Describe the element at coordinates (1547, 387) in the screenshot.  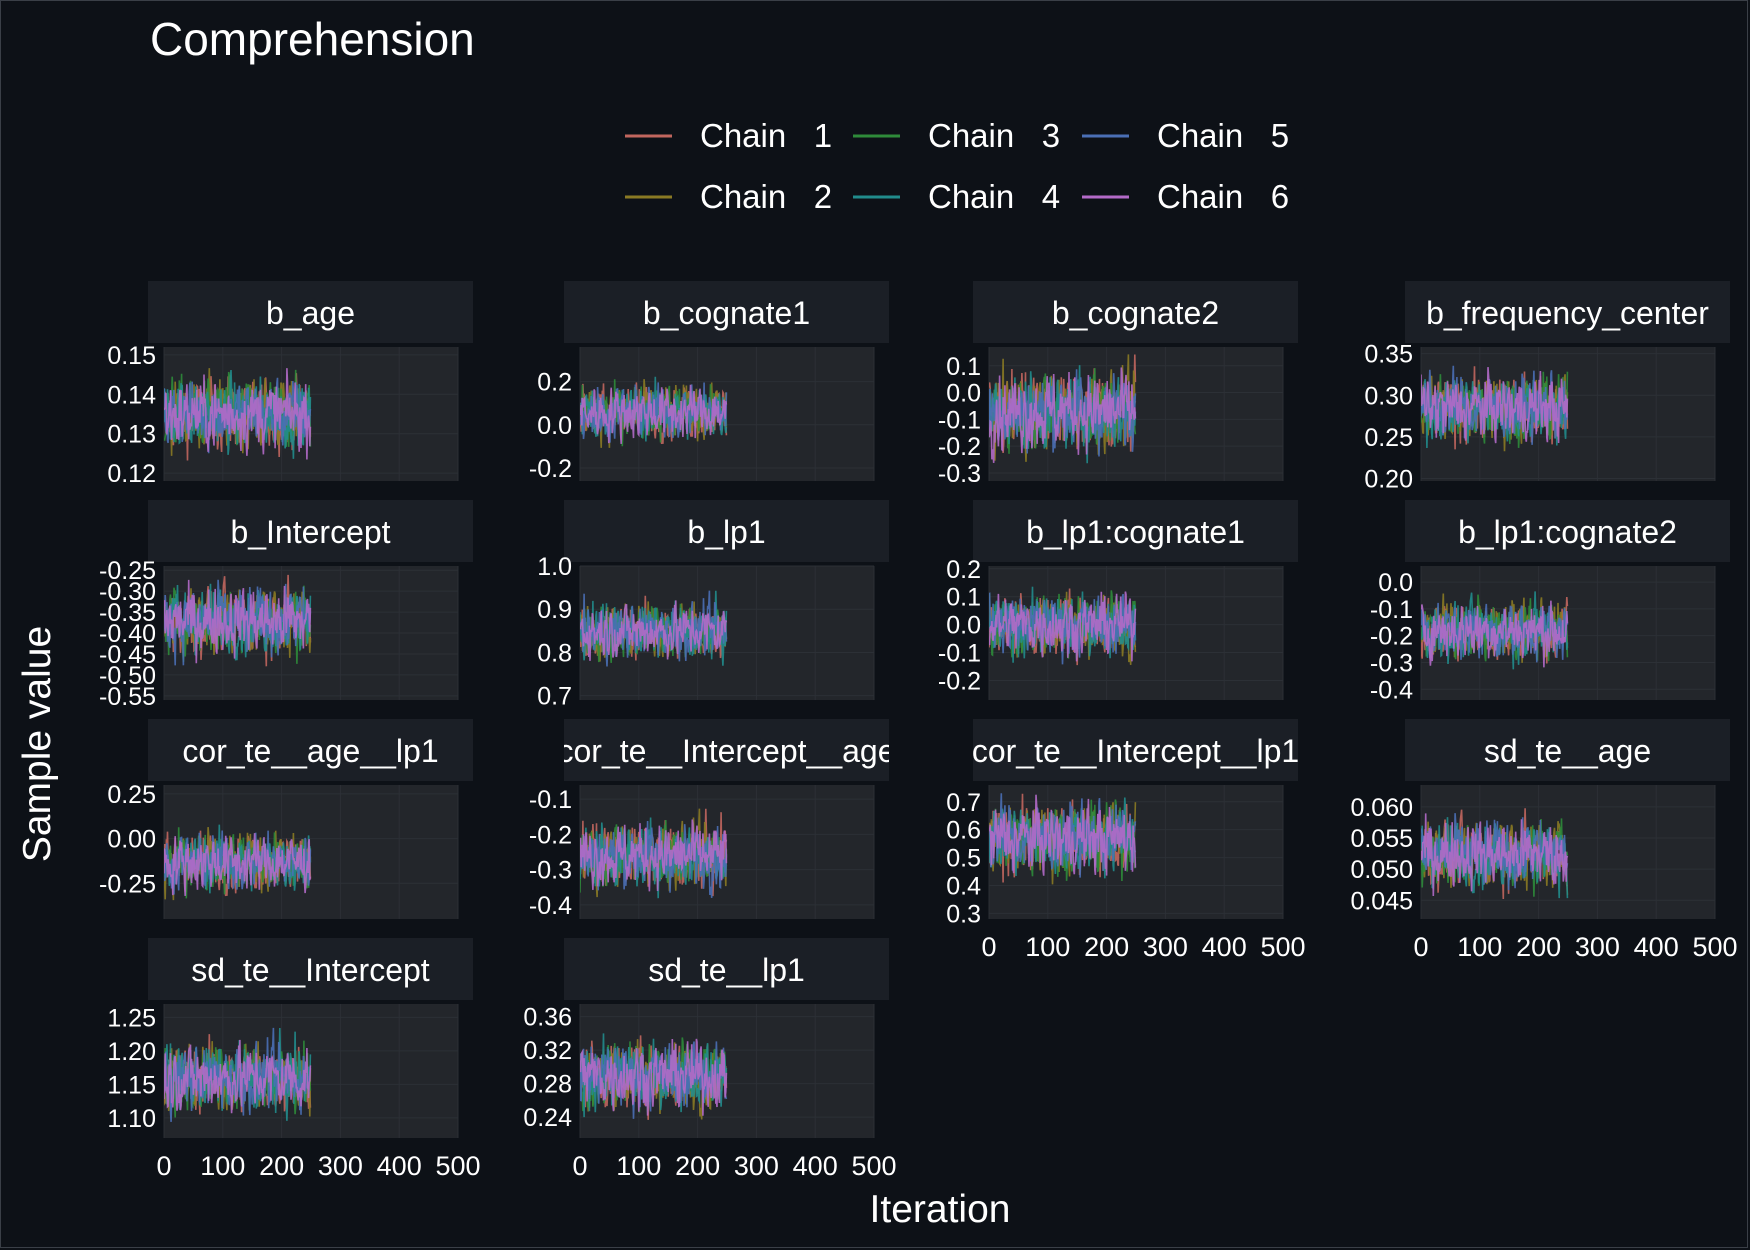
I see `panel-b-frequency-center: b_frequency_center 0.20 0.25 0.30 0.35` at that location.